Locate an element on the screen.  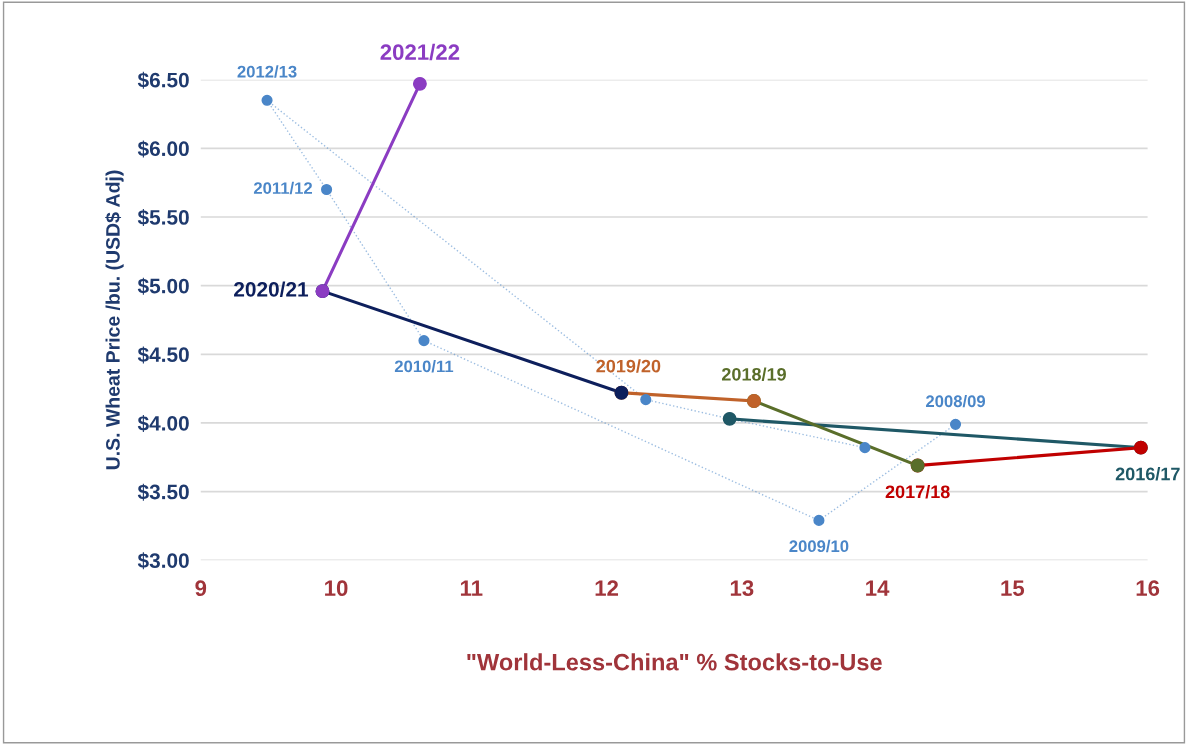
annotation: 2017/18 is located at coordinates (917, 491).